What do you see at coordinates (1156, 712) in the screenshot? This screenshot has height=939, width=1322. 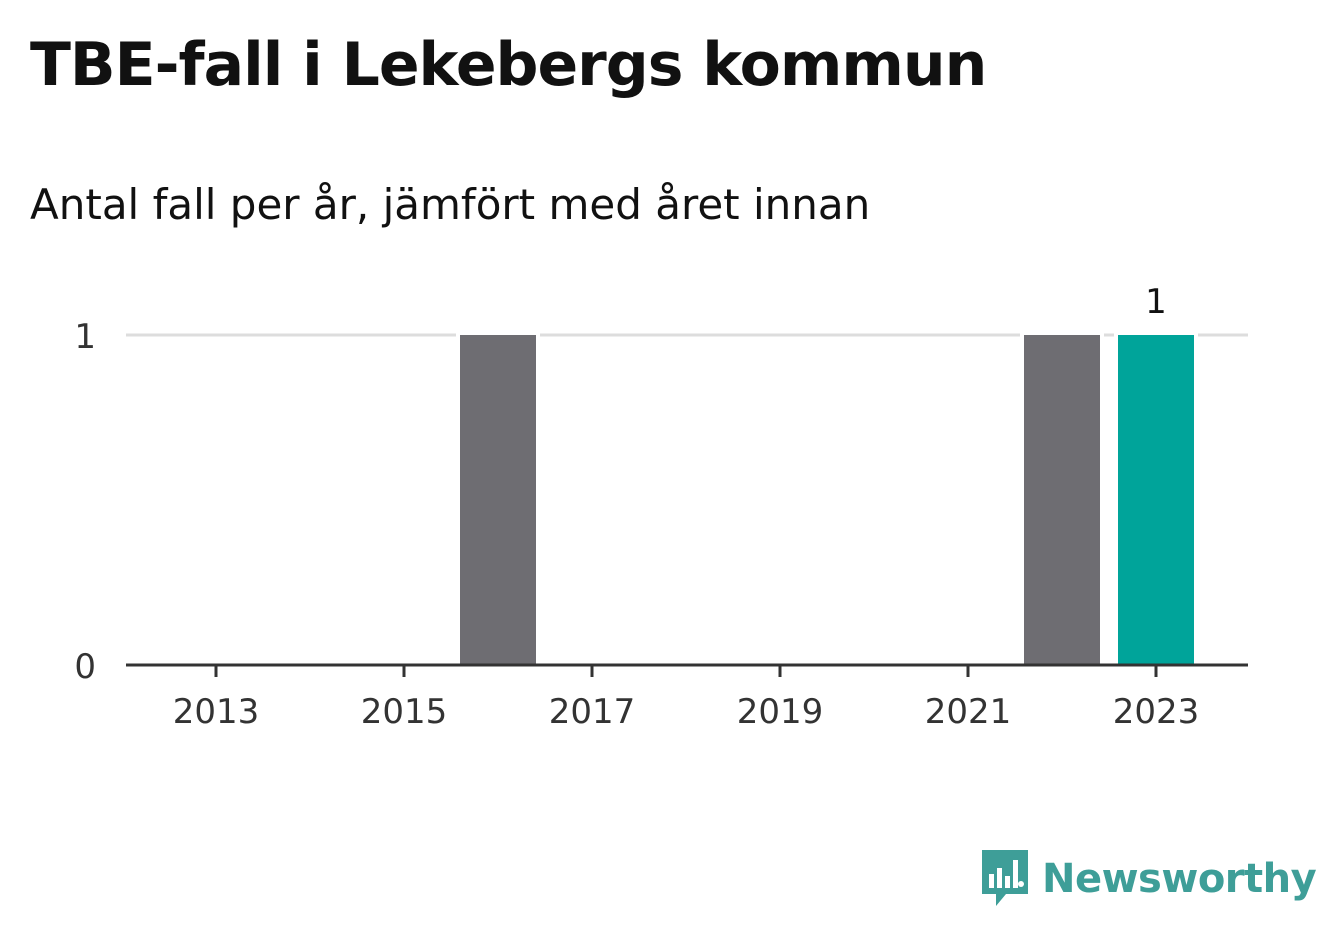 I see `x-tick-label: 2023` at bounding box center [1156, 712].